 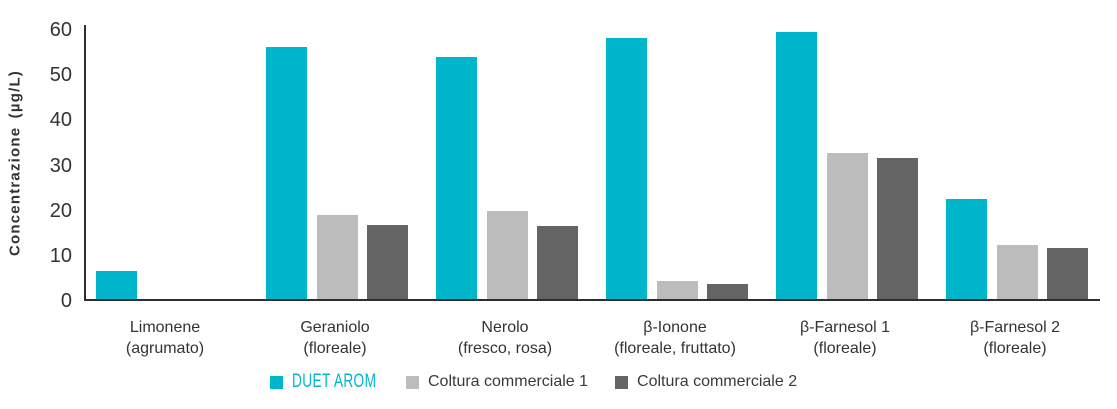 What do you see at coordinates (334, 381) in the screenshot?
I see `legend-label: DUET AROM` at bounding box center [334, 381].